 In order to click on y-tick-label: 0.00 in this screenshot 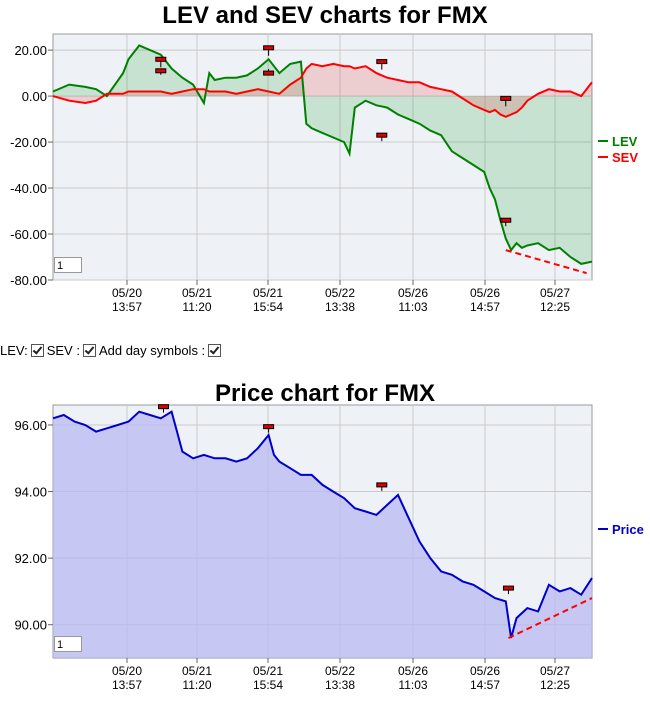, I will do `click(34, 96)`.